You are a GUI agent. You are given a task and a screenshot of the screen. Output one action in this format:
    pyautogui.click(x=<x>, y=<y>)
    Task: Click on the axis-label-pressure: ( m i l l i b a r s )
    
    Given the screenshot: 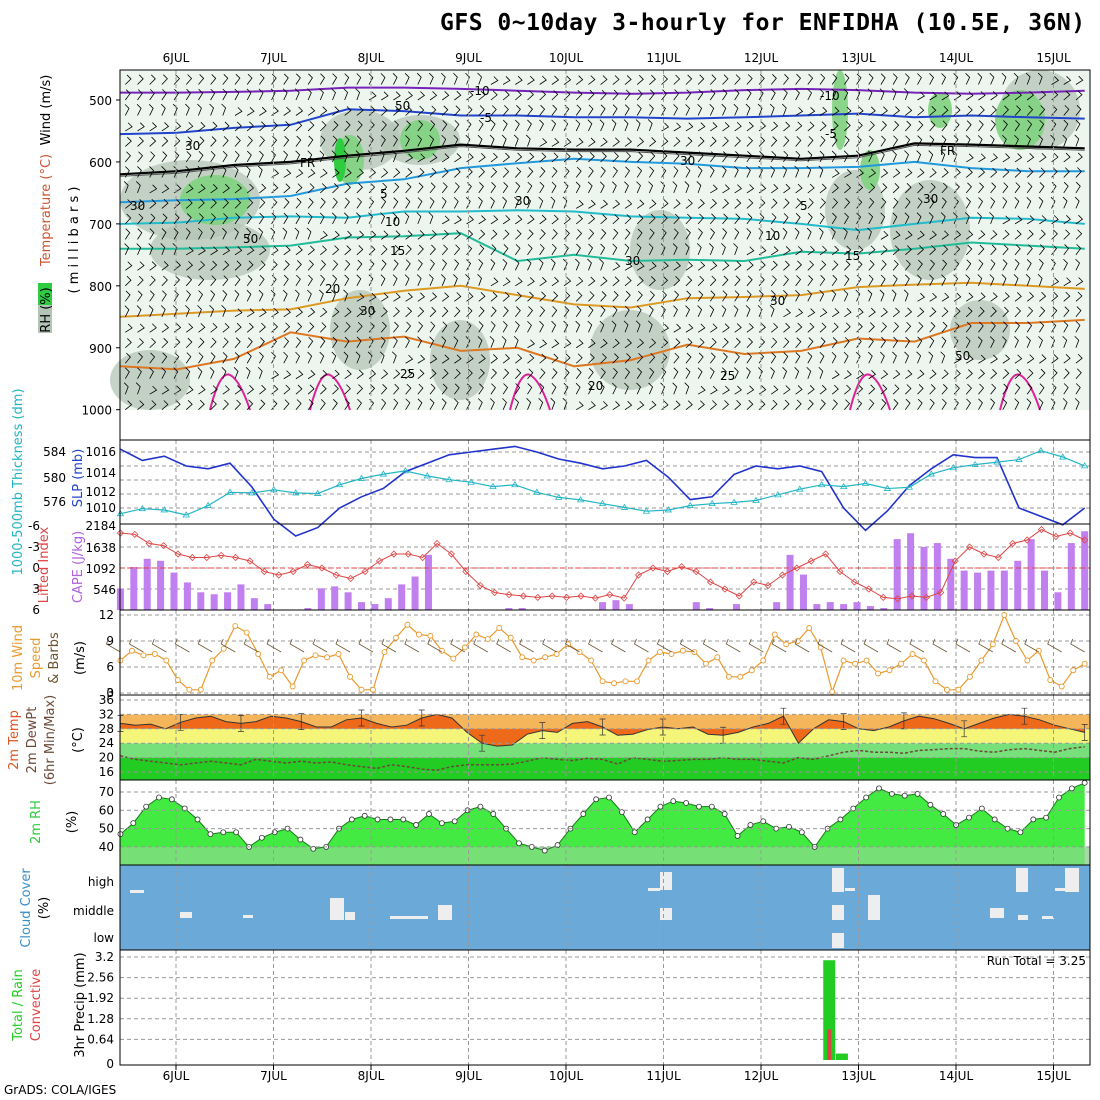 What is the action you would take?
    pyautogui.click(x=74, y=240)
    